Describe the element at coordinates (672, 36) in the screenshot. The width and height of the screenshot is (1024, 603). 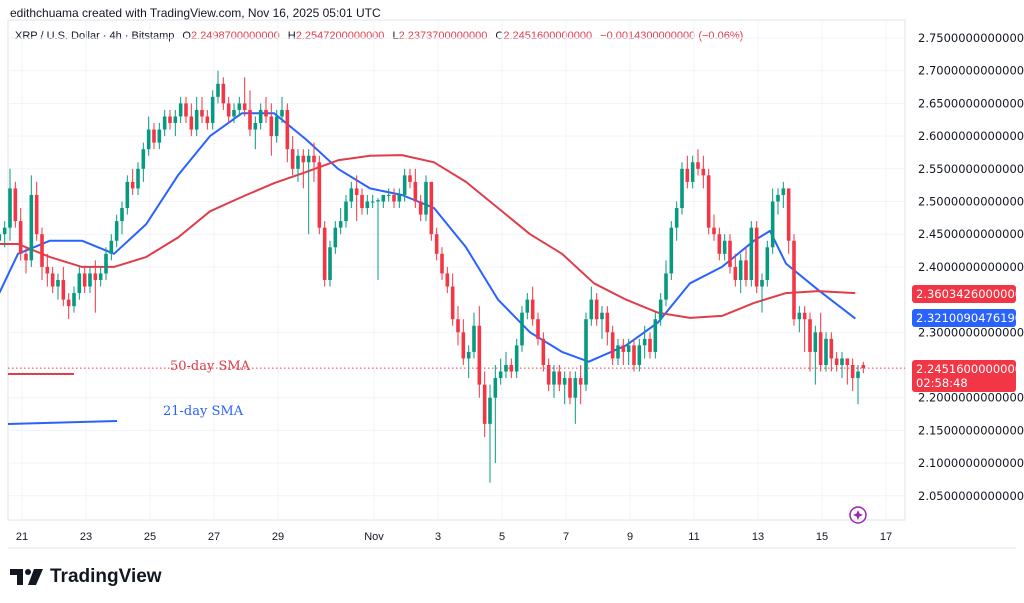
I see `change-value: −0.0014300000000 (−0.06%)` at that location.